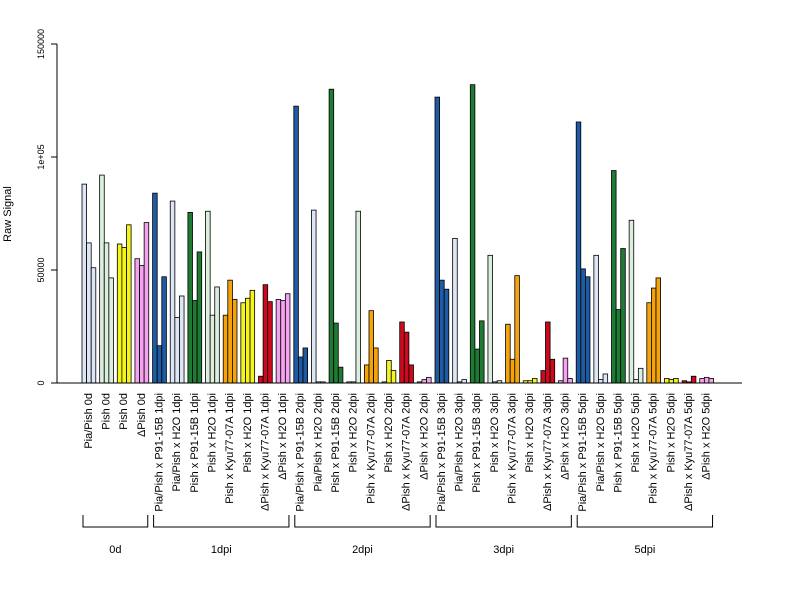 The image size is (800, 605). Describe the element at coordinates (41, 44) in the screenshot. I see `y-tick-label: 150000` at that location.